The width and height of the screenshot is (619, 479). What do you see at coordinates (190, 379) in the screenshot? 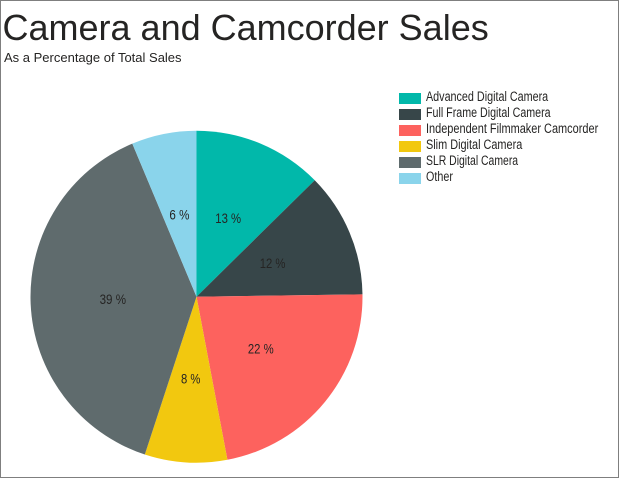
I see `svg-text: 8 %` at bounding box center [190, 379].